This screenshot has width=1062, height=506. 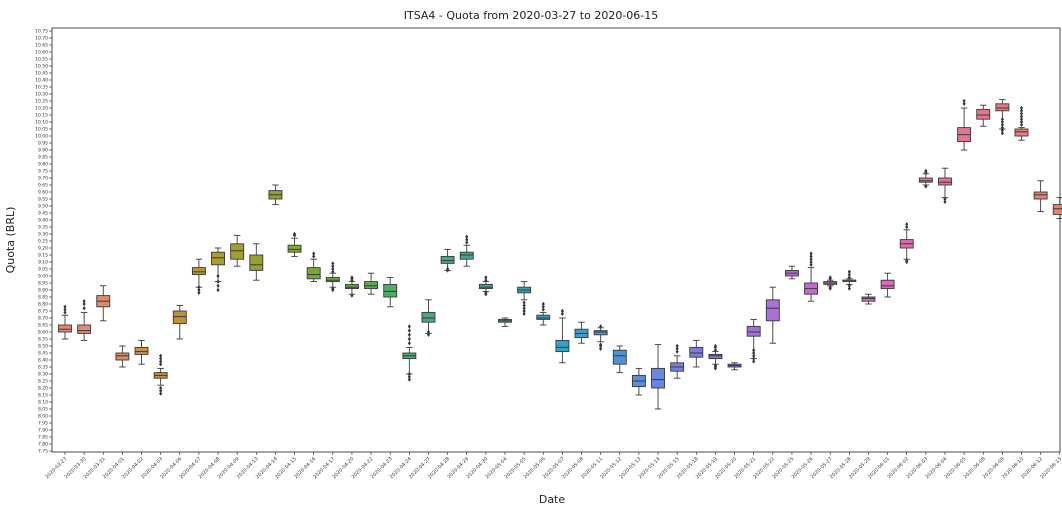 What do you see at coordinates (43, 368) in the screenshot?
I see `y-tick-label: 8.35` at bounding box center [43, 368].